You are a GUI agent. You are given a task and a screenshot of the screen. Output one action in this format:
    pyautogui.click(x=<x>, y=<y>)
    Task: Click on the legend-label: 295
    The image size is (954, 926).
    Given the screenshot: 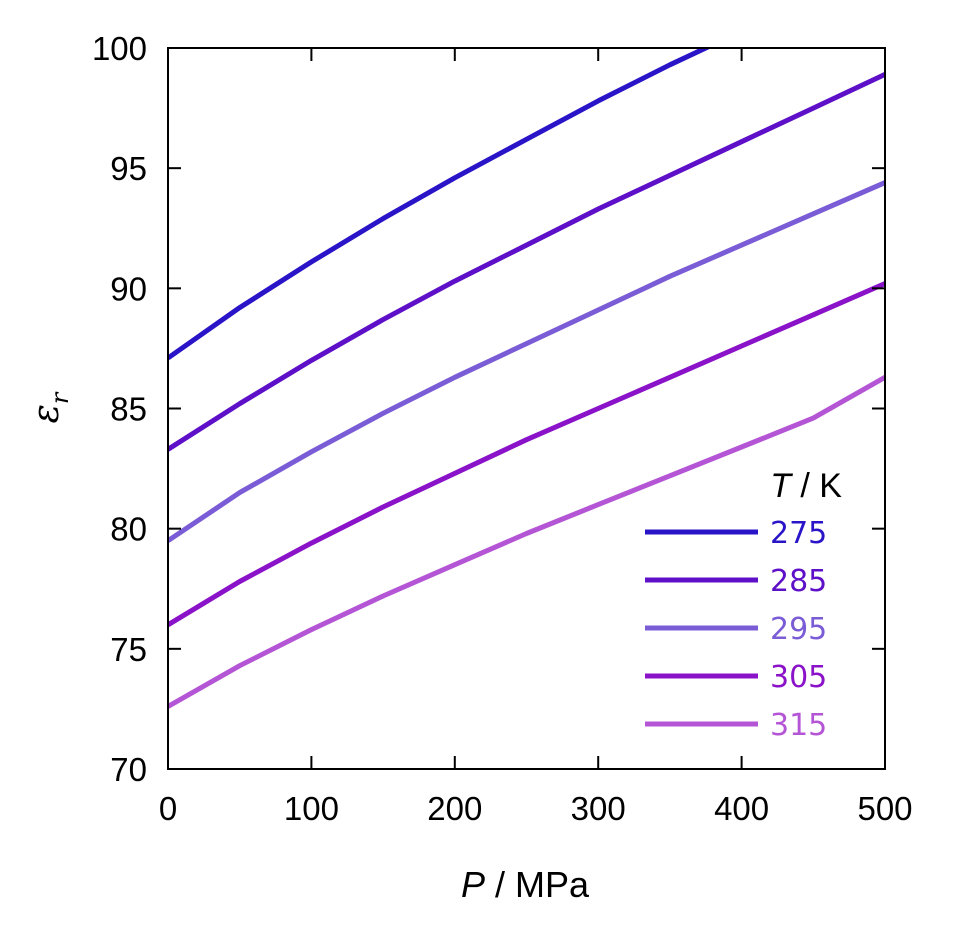 What is the action you would take?
    pyautogui.click(x=798, y=629)
    